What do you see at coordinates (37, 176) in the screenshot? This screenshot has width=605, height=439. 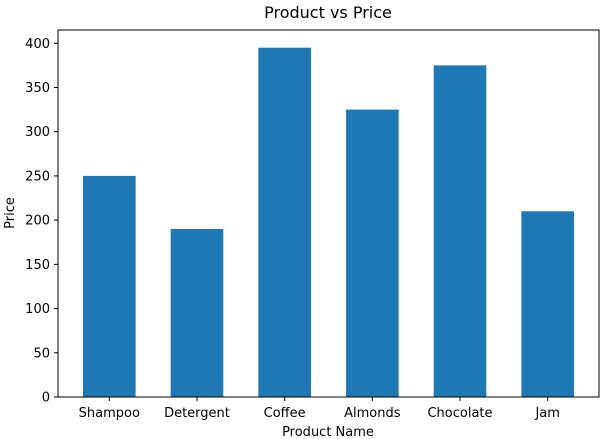 I see `y-tick-label: 250` at bounding box center [37, 176].